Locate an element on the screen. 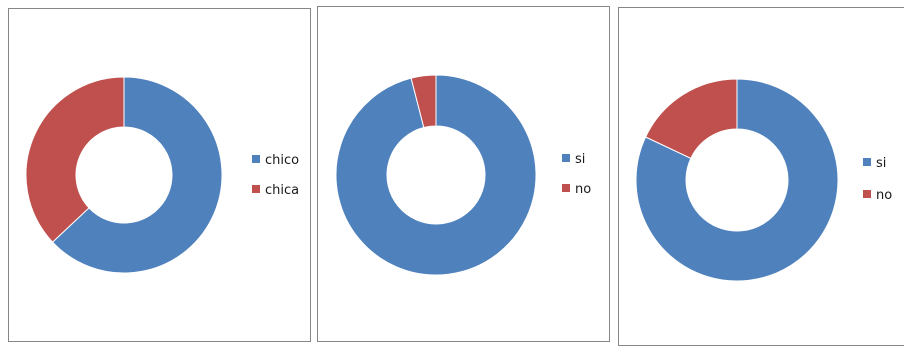 This screenshot has height=347, width=904. donut-slice-chica is located at coordinates (75, 159).